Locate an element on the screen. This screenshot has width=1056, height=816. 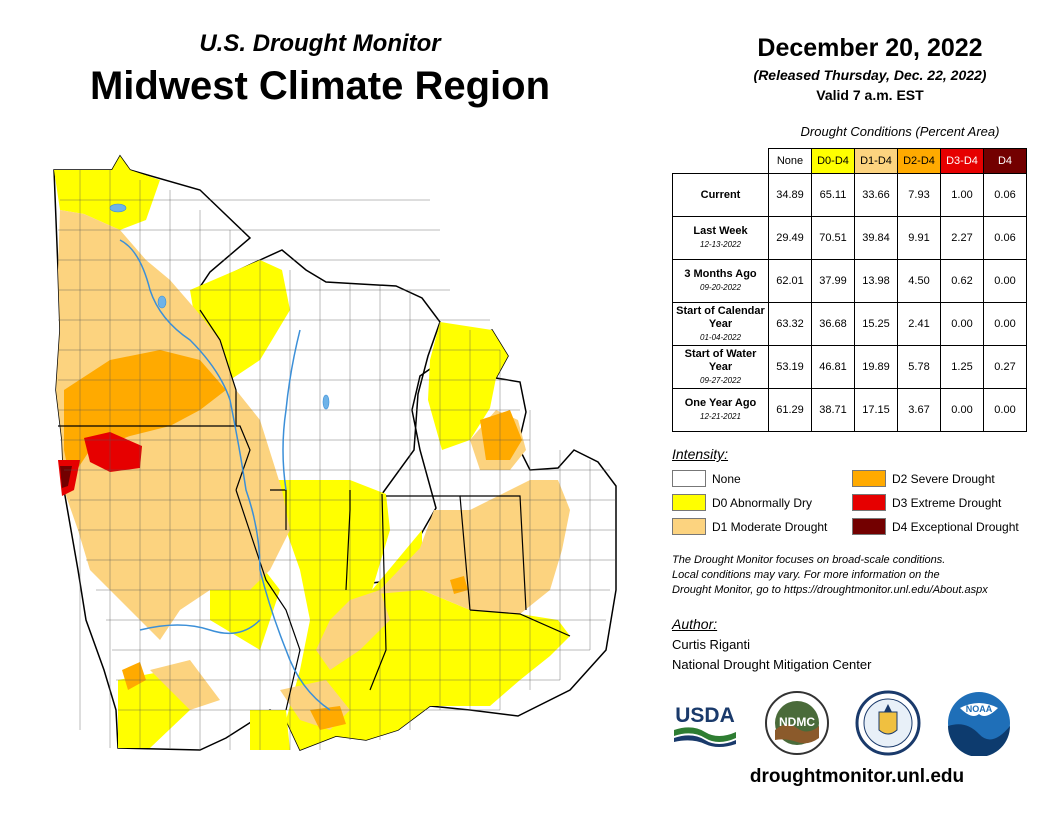
table-corner is located at coordinates (720, 161).